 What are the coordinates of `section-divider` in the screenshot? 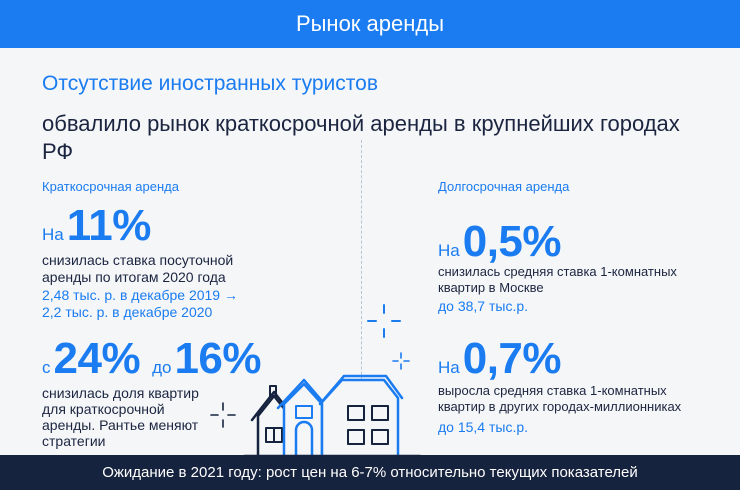 It's located at (361, 290).